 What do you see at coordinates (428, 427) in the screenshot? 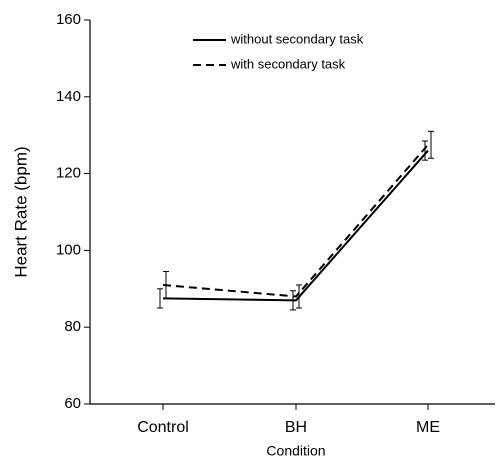
I see `x-tick-label: ME` at bounding box center [428, 427].